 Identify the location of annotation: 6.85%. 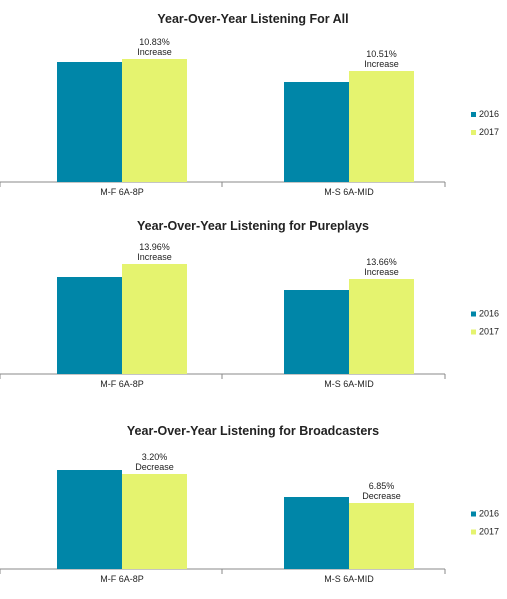
(382, 486).